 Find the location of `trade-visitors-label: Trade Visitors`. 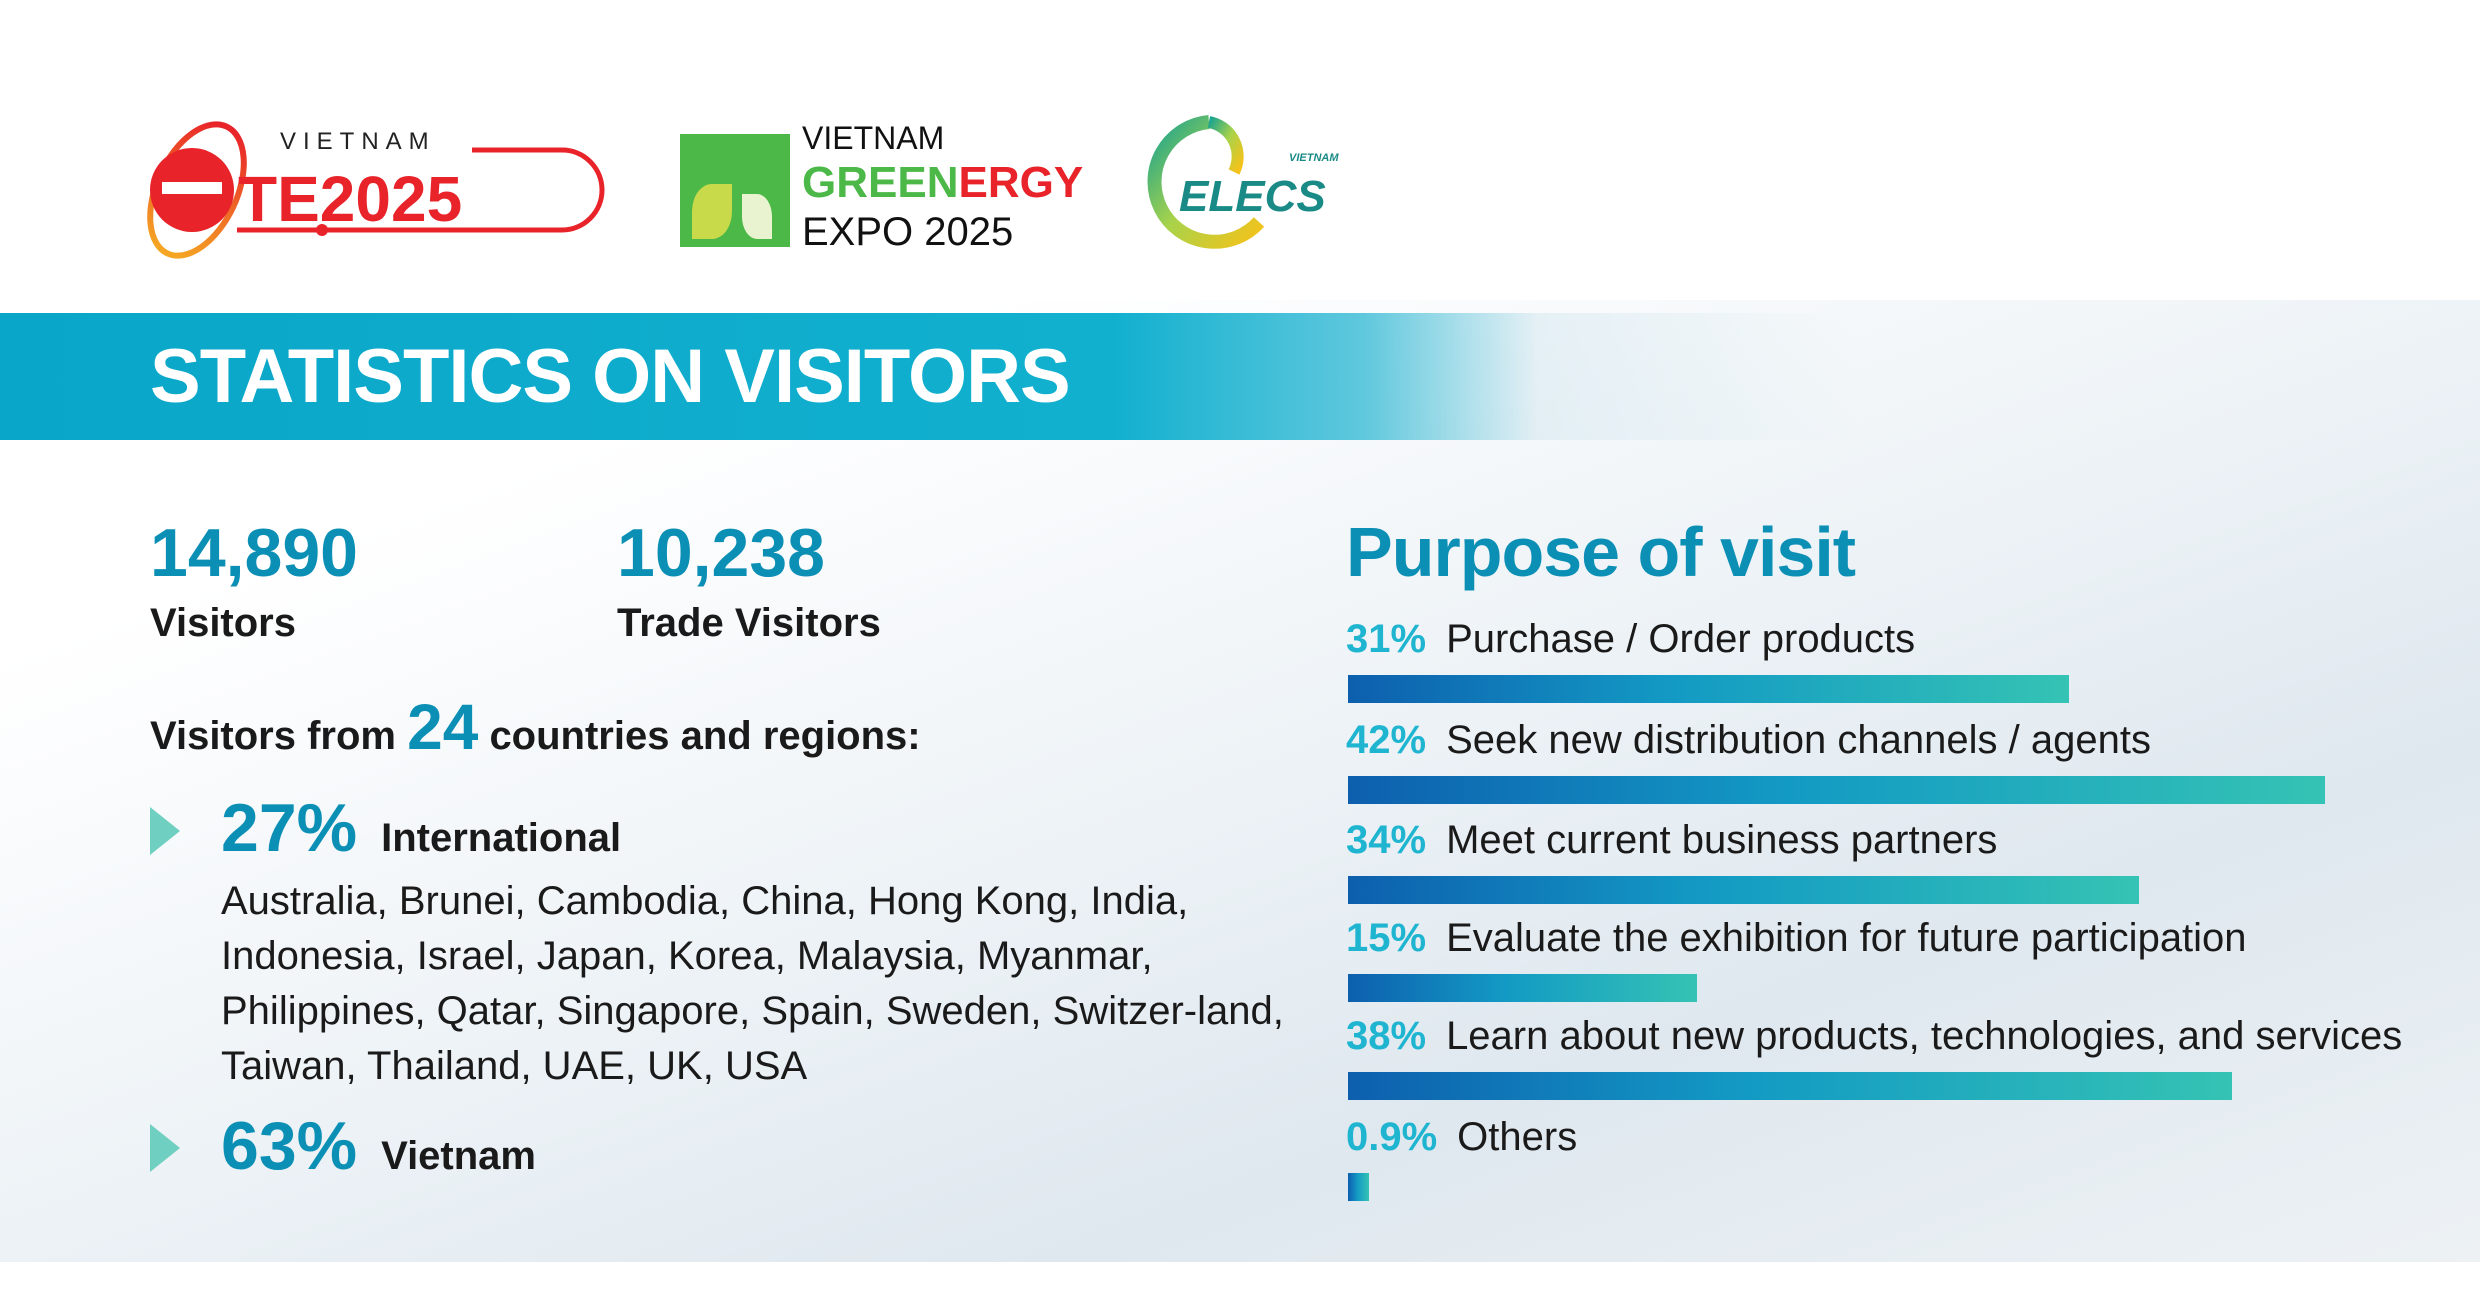

trade-visitors-label: Trade Visitors is located at coordinates (749, 623).